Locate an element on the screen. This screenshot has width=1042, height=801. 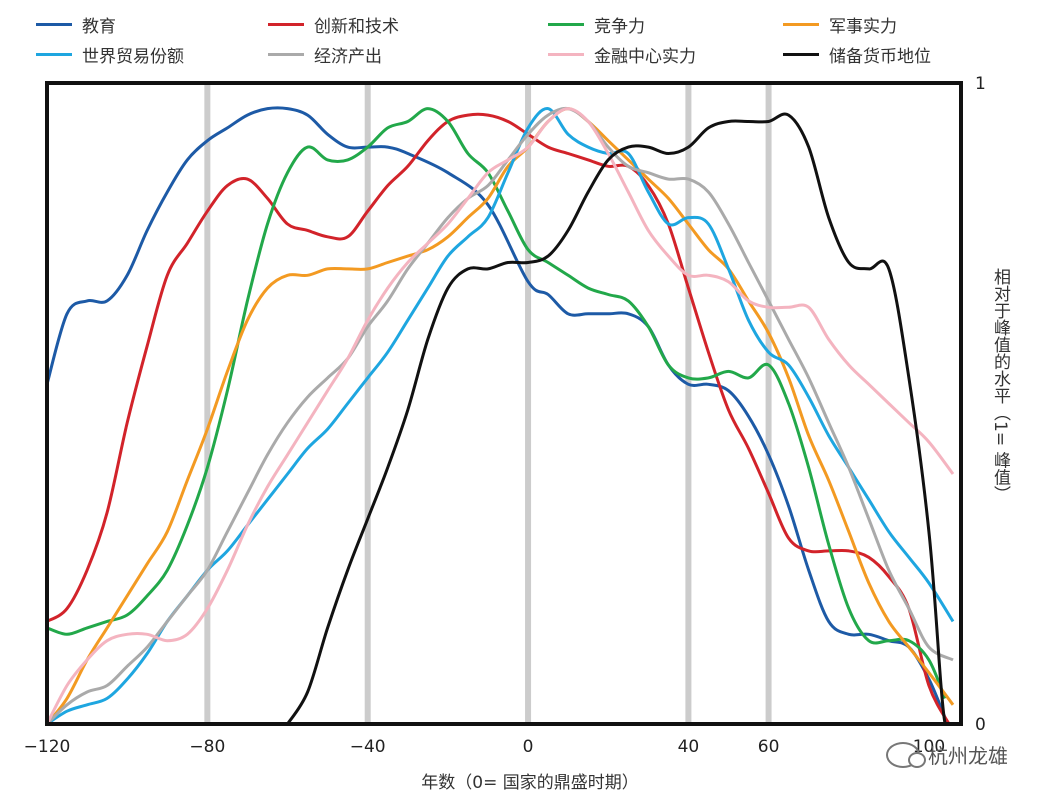
watermark: 杭州龙雄 is located at coordinates (947, 754).